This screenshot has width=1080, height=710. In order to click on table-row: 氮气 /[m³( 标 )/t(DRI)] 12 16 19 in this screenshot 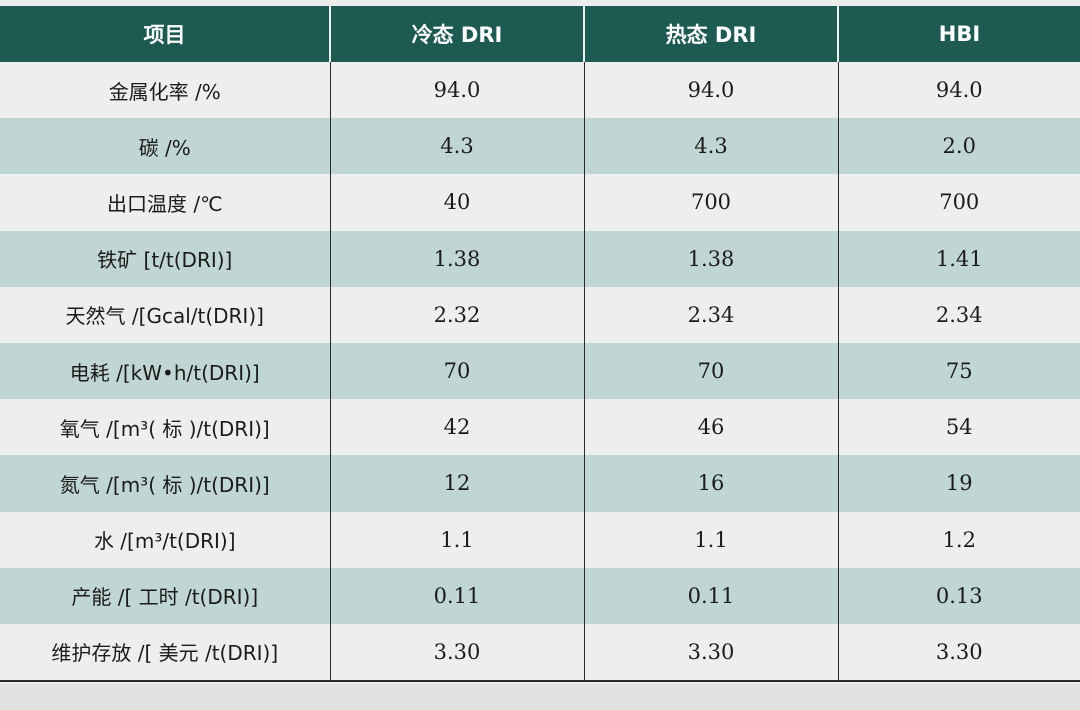, I will do `click(540, 483)`.